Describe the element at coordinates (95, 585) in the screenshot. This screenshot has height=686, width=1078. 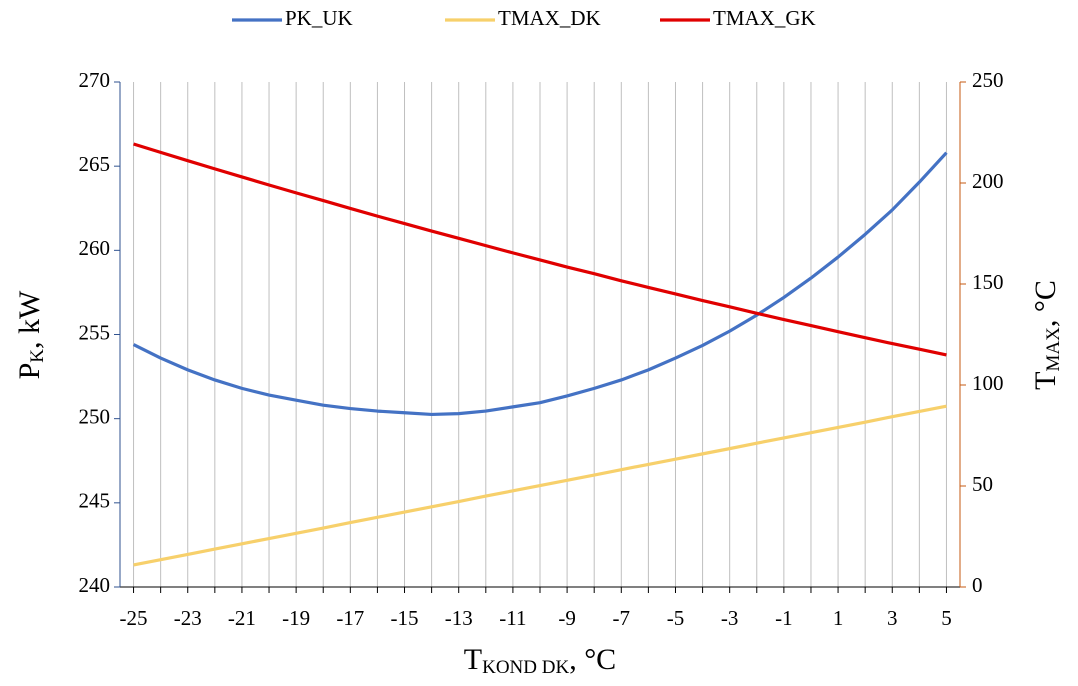
I see `y-tick-label: 240` at that location.